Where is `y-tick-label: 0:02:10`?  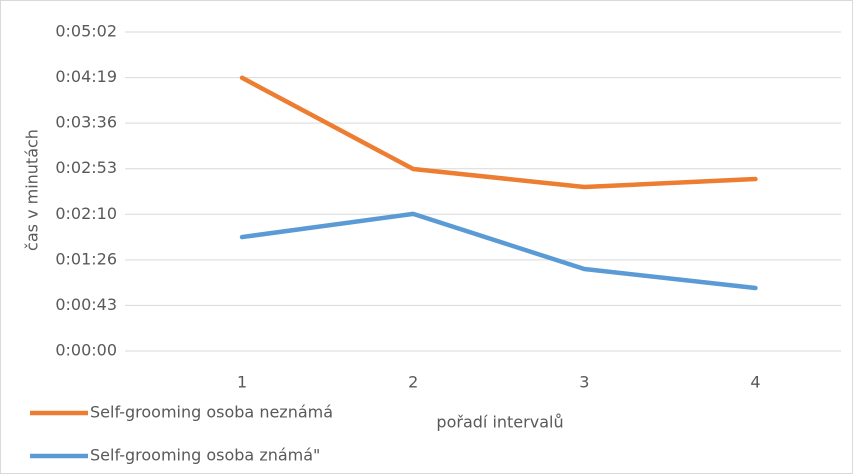 y-tick-label: 0:02:10 is located at coordinates (86, 213).